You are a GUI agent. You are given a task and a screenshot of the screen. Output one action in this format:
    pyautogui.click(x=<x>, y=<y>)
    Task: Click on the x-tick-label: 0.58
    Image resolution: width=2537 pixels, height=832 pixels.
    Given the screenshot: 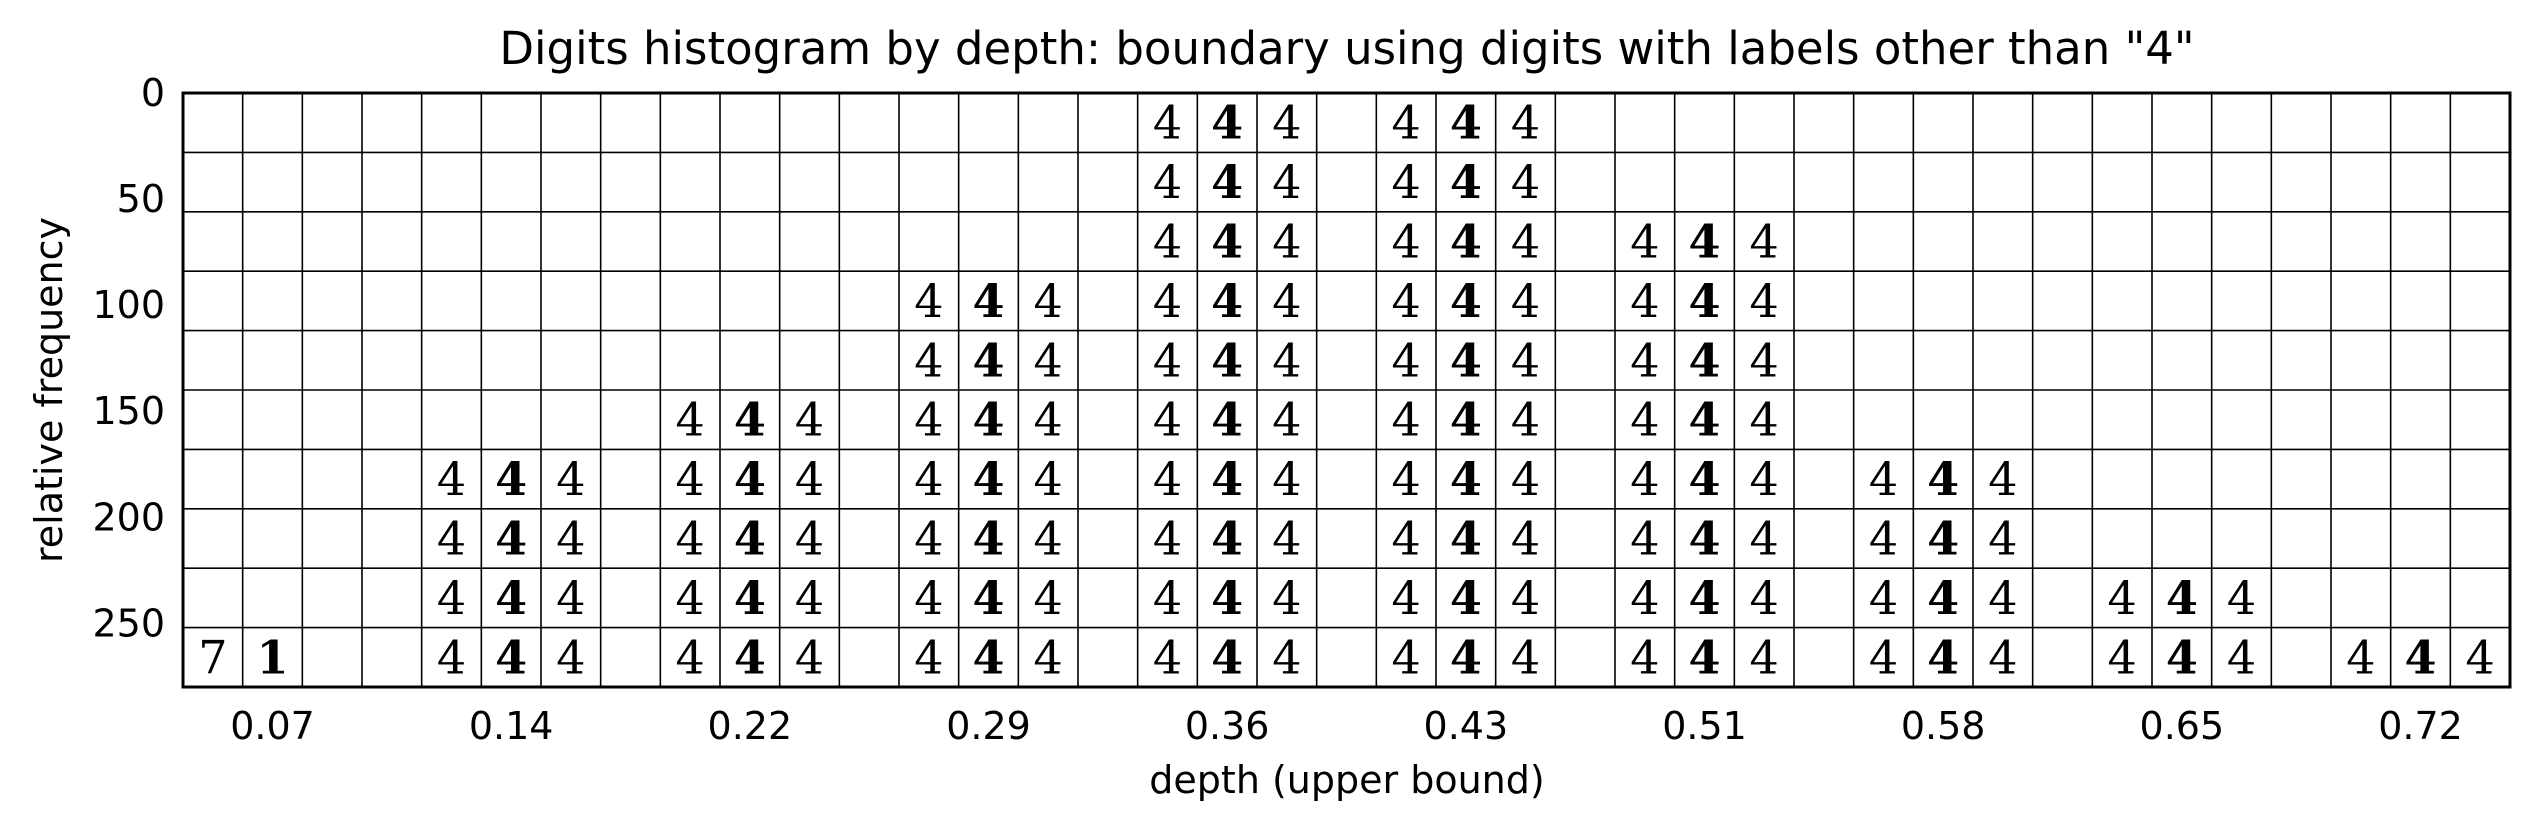 What is the action you would take?
    pyautogui.click(x=1943, y=726)
    